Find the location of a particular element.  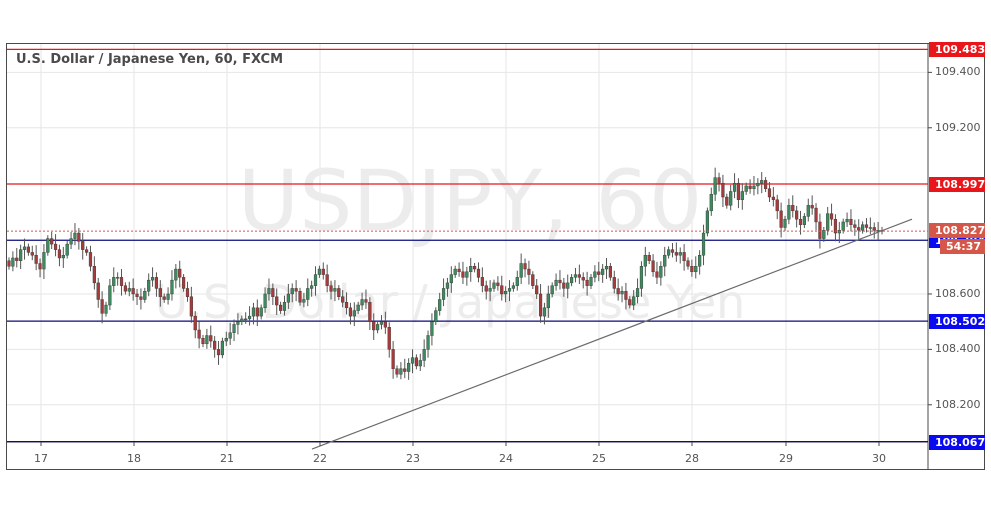

time-tick-21: 21 is located at coordinates (227, 458).